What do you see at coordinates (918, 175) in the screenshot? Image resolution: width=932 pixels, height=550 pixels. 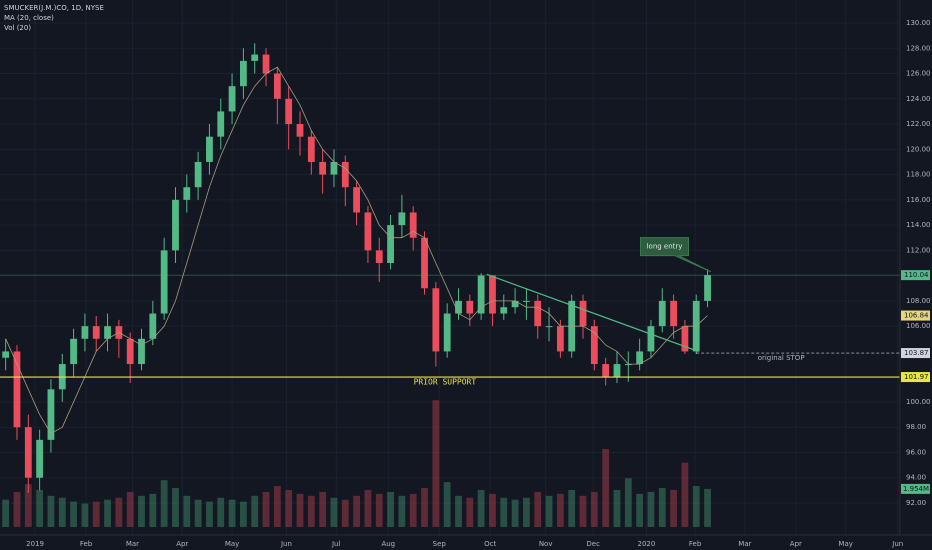 I see `y-tick-label: 118.00` at bounding box center [918, 175].